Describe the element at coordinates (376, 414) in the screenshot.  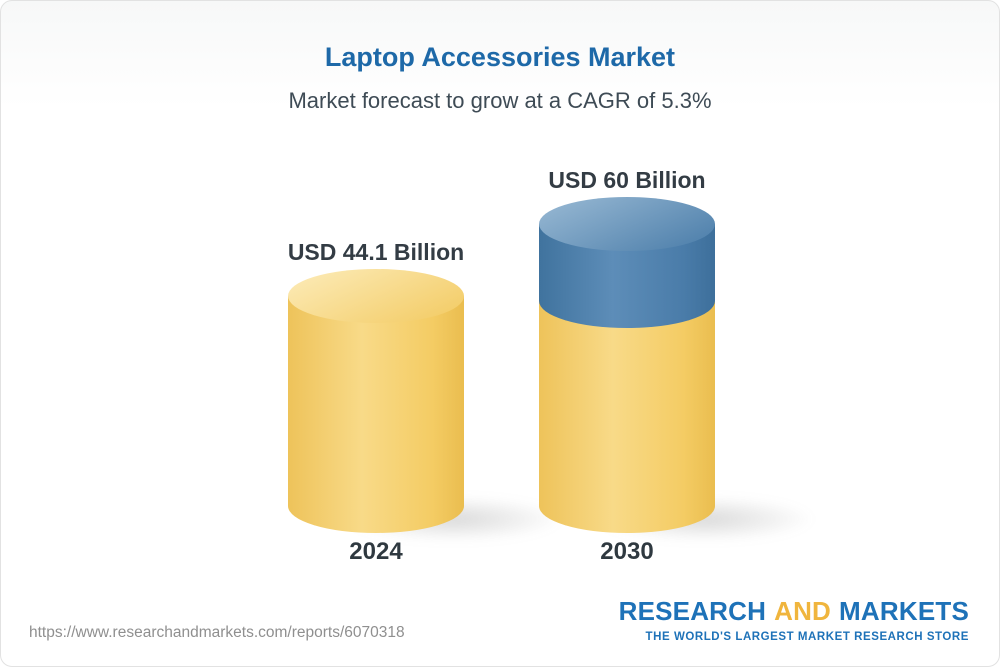
I see `bar-2024-base-segment` at that location.